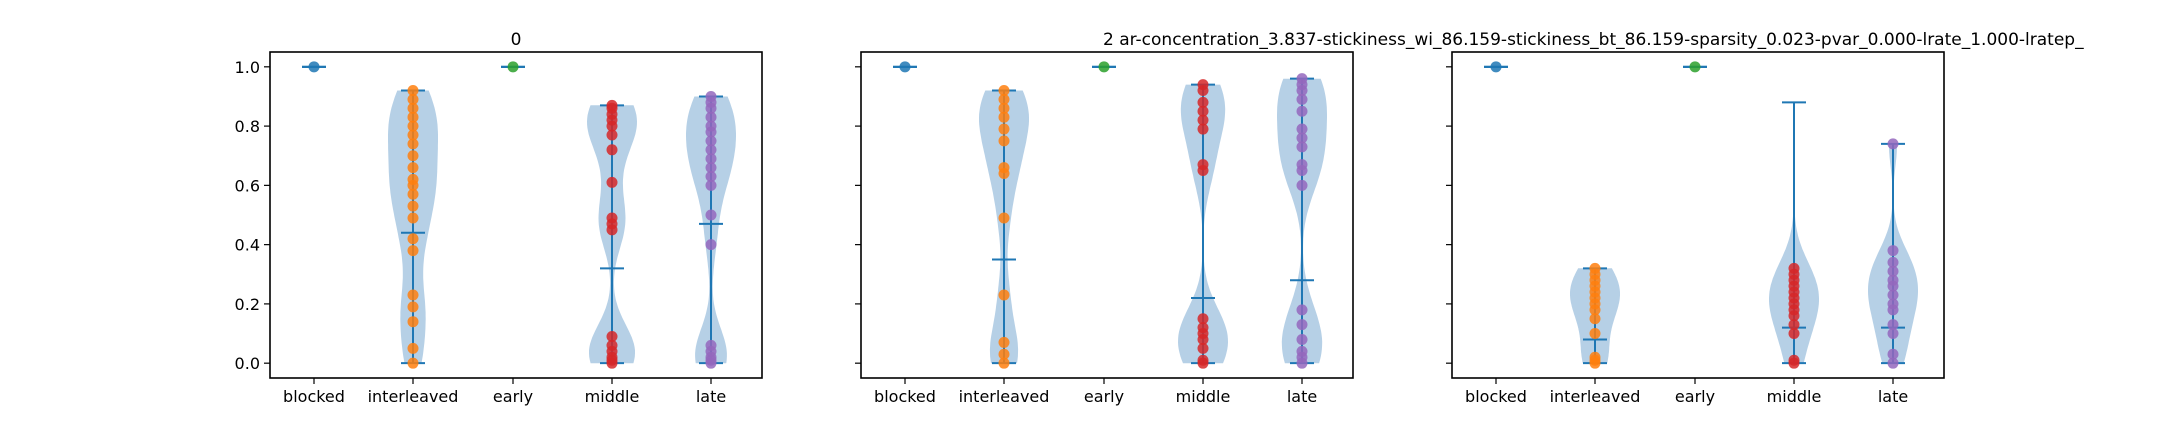  Describe the element at coordinates (516, 40) in the screenshot. I see `chart-title-0: 0` at that location.